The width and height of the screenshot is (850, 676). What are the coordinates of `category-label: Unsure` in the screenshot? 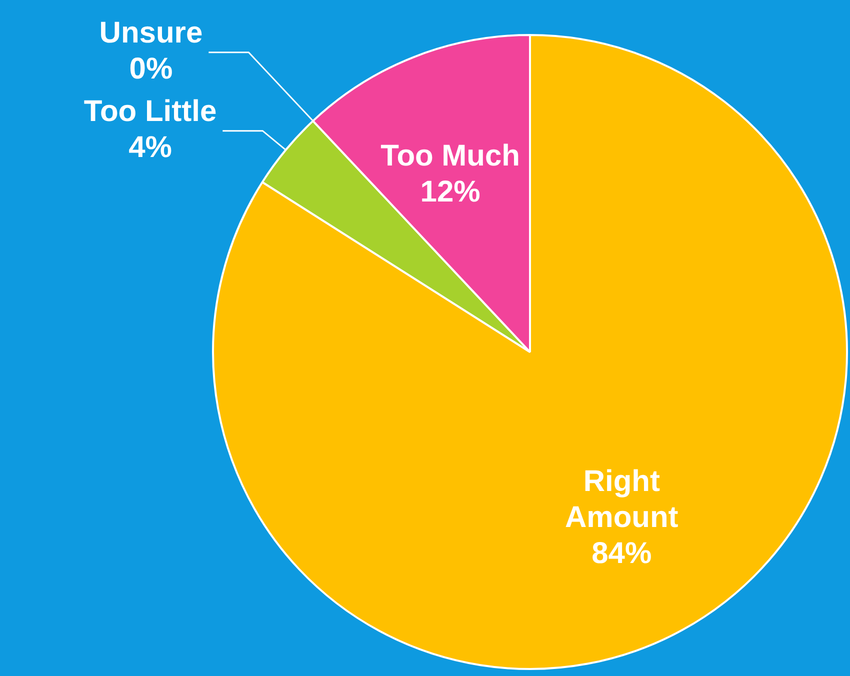 It's located at (151, 33).